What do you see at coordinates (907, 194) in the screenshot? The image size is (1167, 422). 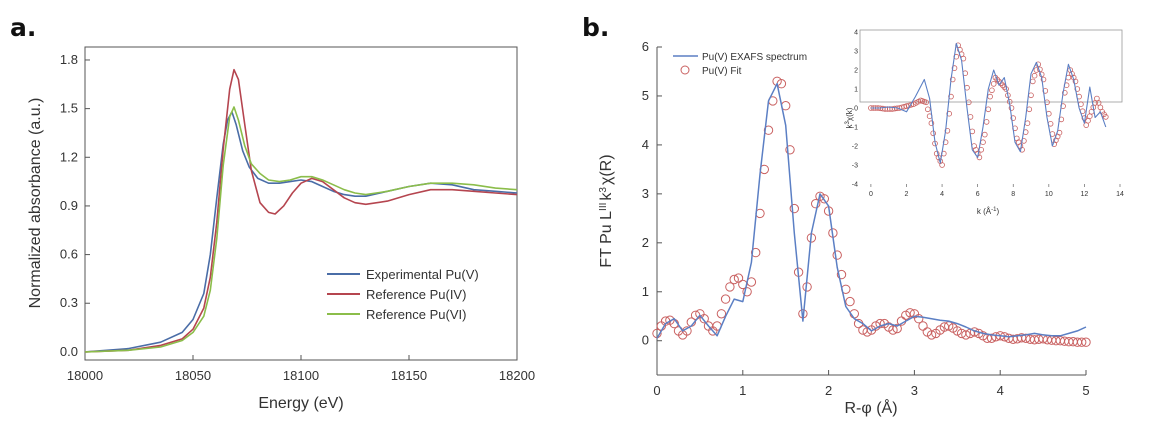 I see `inset-xtick-label: 2` at bounding box center [907, 194].